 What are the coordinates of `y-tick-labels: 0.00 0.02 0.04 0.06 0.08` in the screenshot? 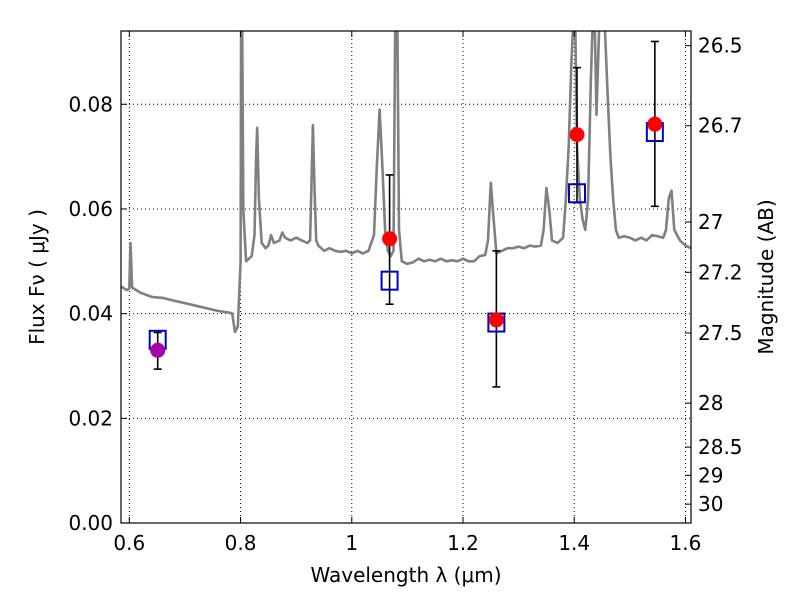 It's located at (90, 313).